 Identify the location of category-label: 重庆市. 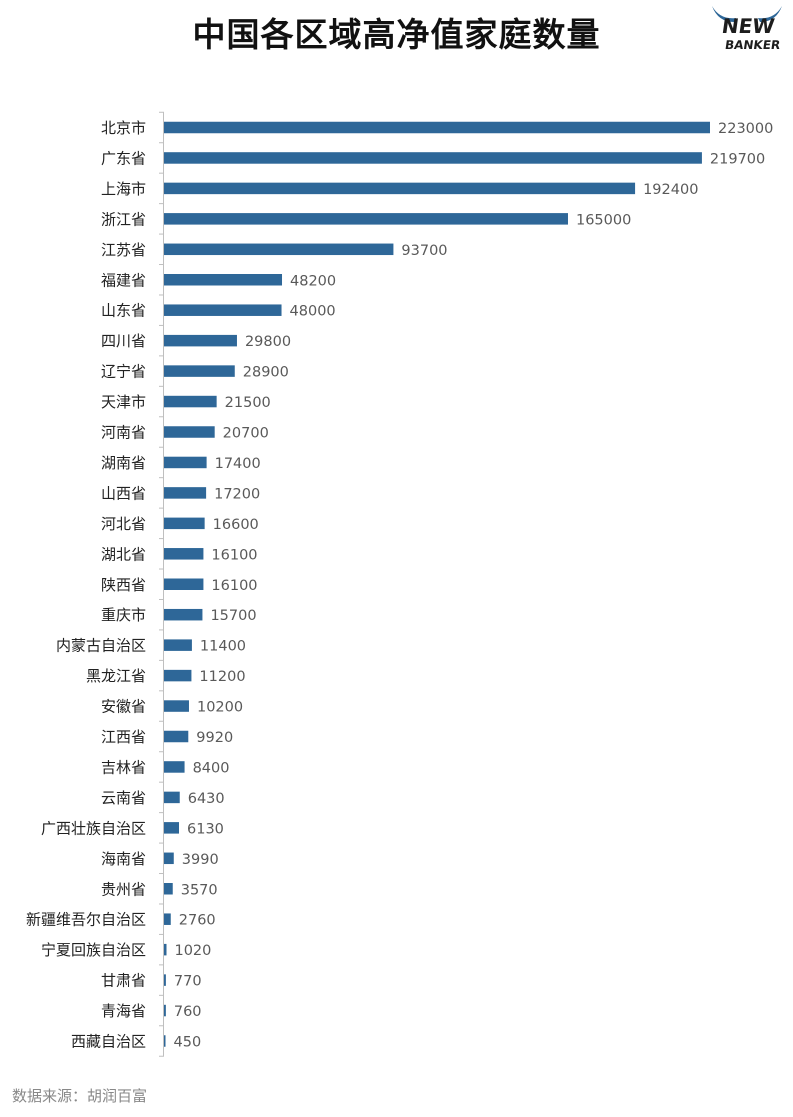
(123, 615).